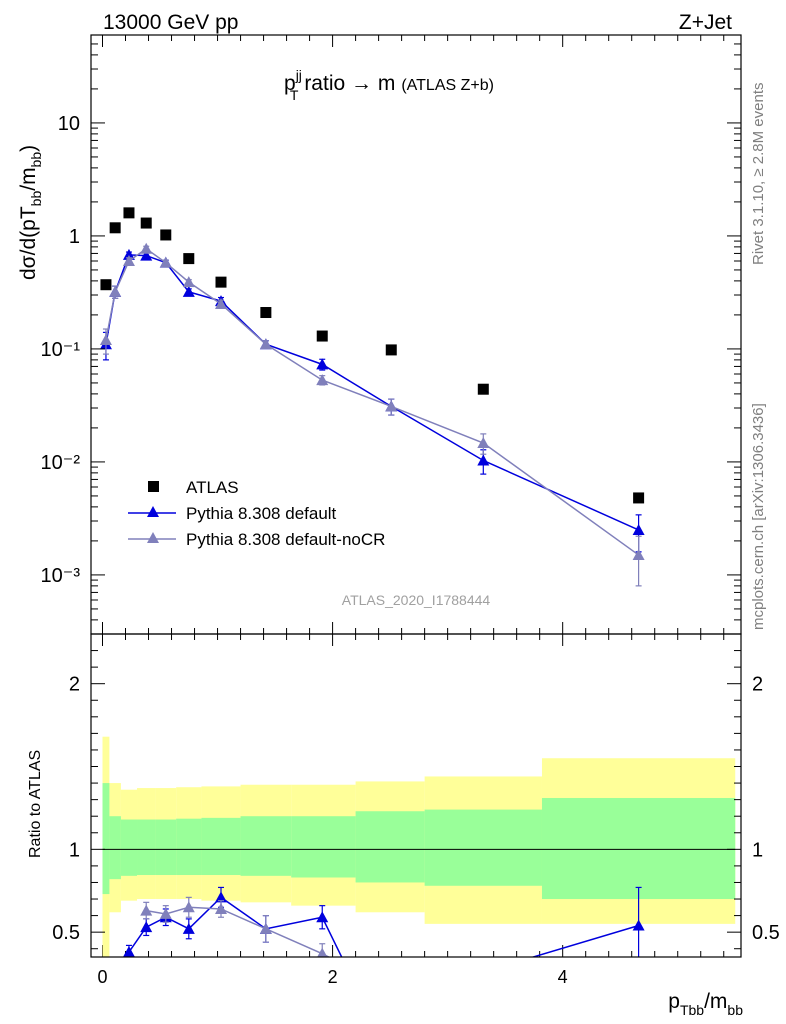 The height and width of the screenshot is (1024, 786). What do you see at coordinates (261, 513) in the screenshot?
I see `legend-default-label: Pythia 8.308 default` at bounding box center [261, 513].